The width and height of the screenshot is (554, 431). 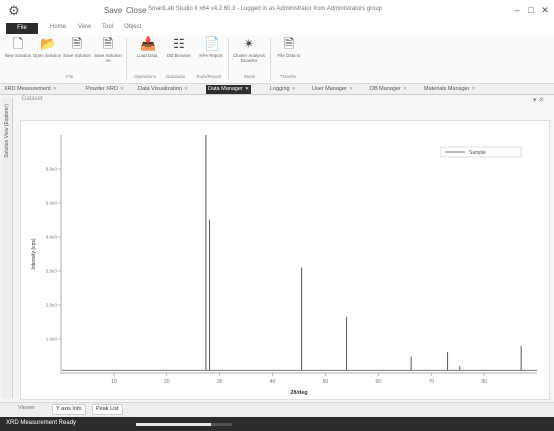 I want to click on document-controls: ▾ ✕, so click(x=539, y=100).